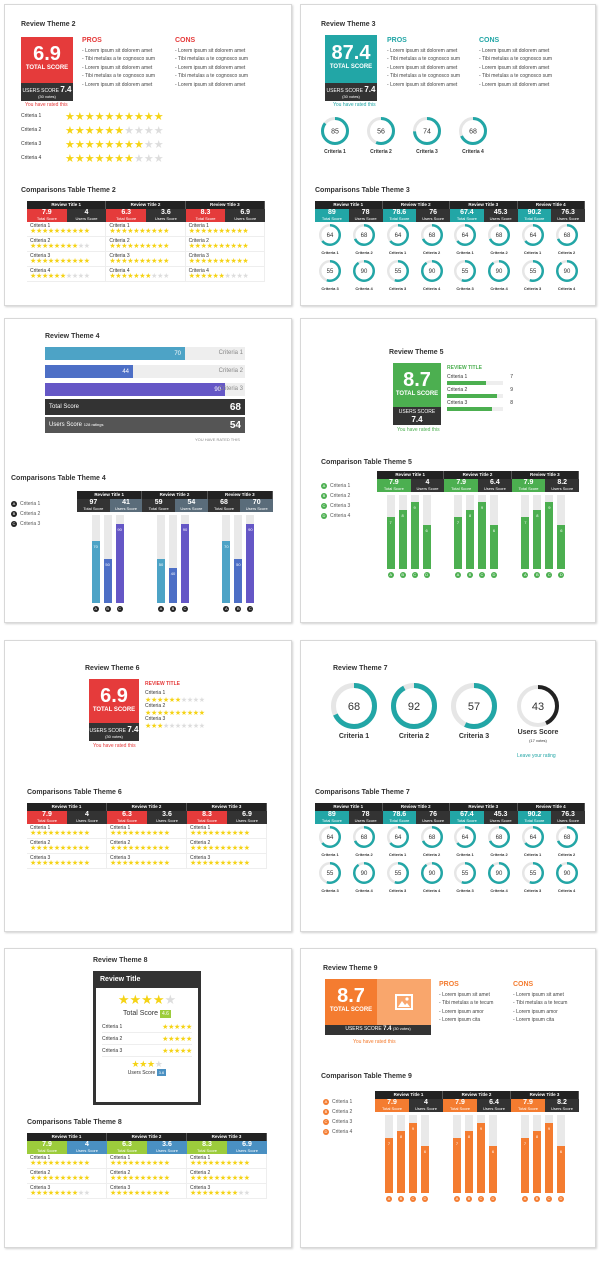  What do you see at coordinates (536, 756) in the screenshot?
I see `leave-rating-link: Leave your rating` at bounding box center [536, 756].